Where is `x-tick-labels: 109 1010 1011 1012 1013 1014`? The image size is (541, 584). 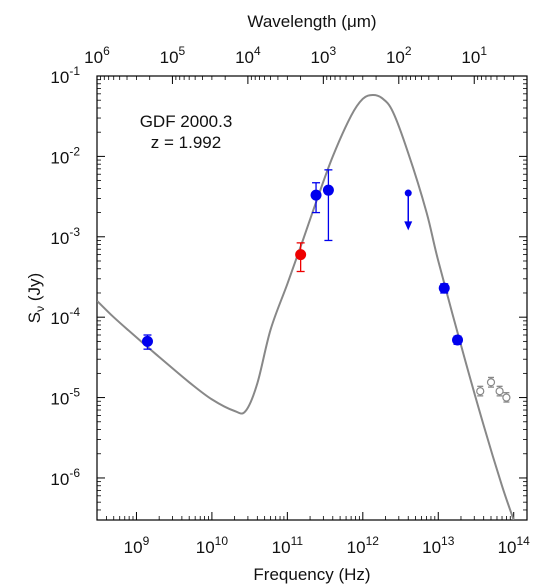 x-tick-labels: 109 1010 1011 1012 1013 1014 is located at coordinates (327, 545).